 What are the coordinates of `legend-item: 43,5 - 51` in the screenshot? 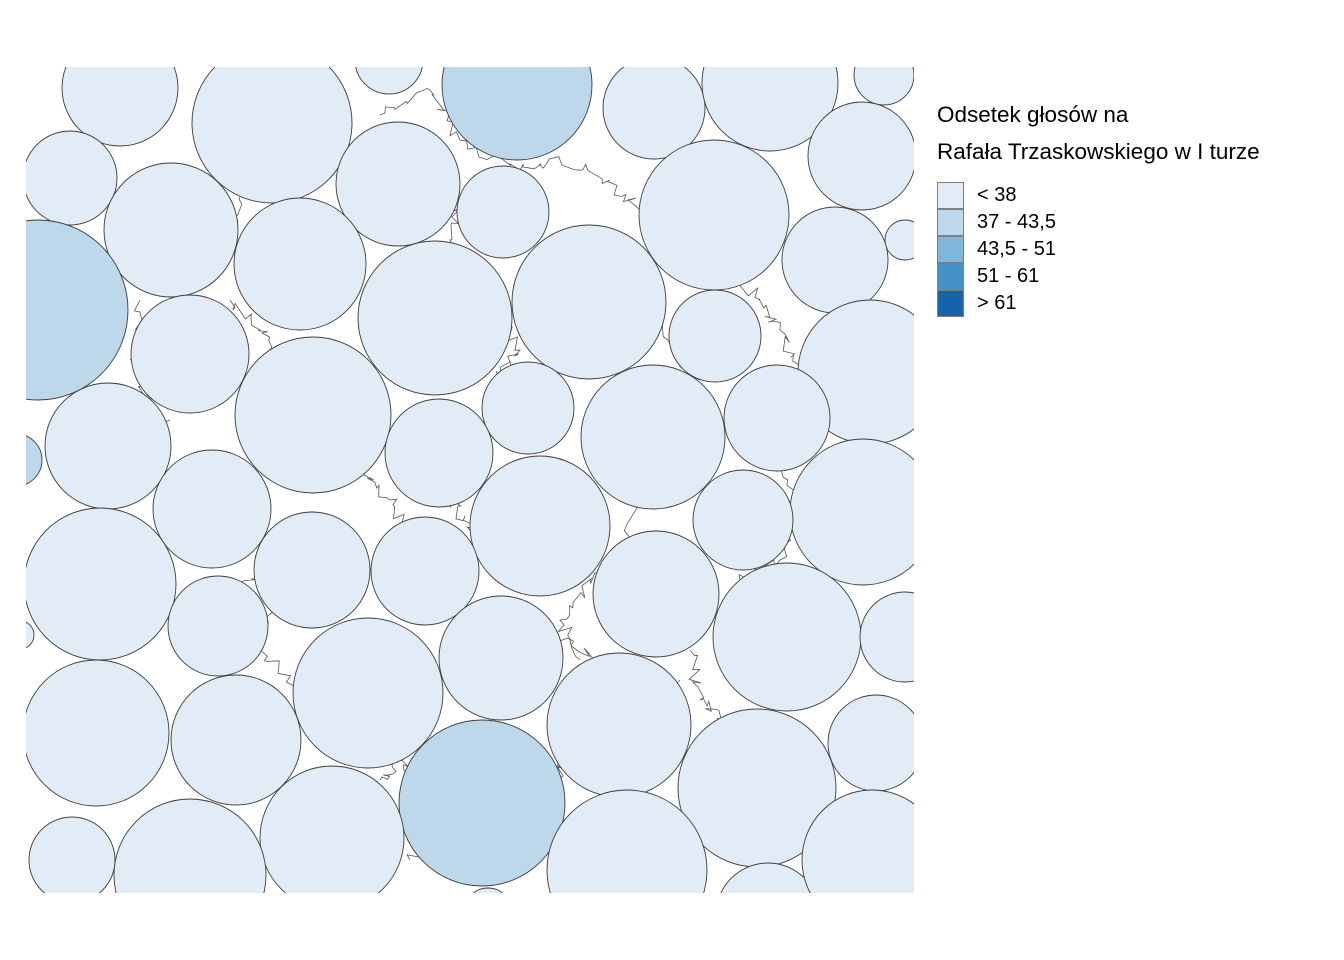 It's located at (1137, 249).